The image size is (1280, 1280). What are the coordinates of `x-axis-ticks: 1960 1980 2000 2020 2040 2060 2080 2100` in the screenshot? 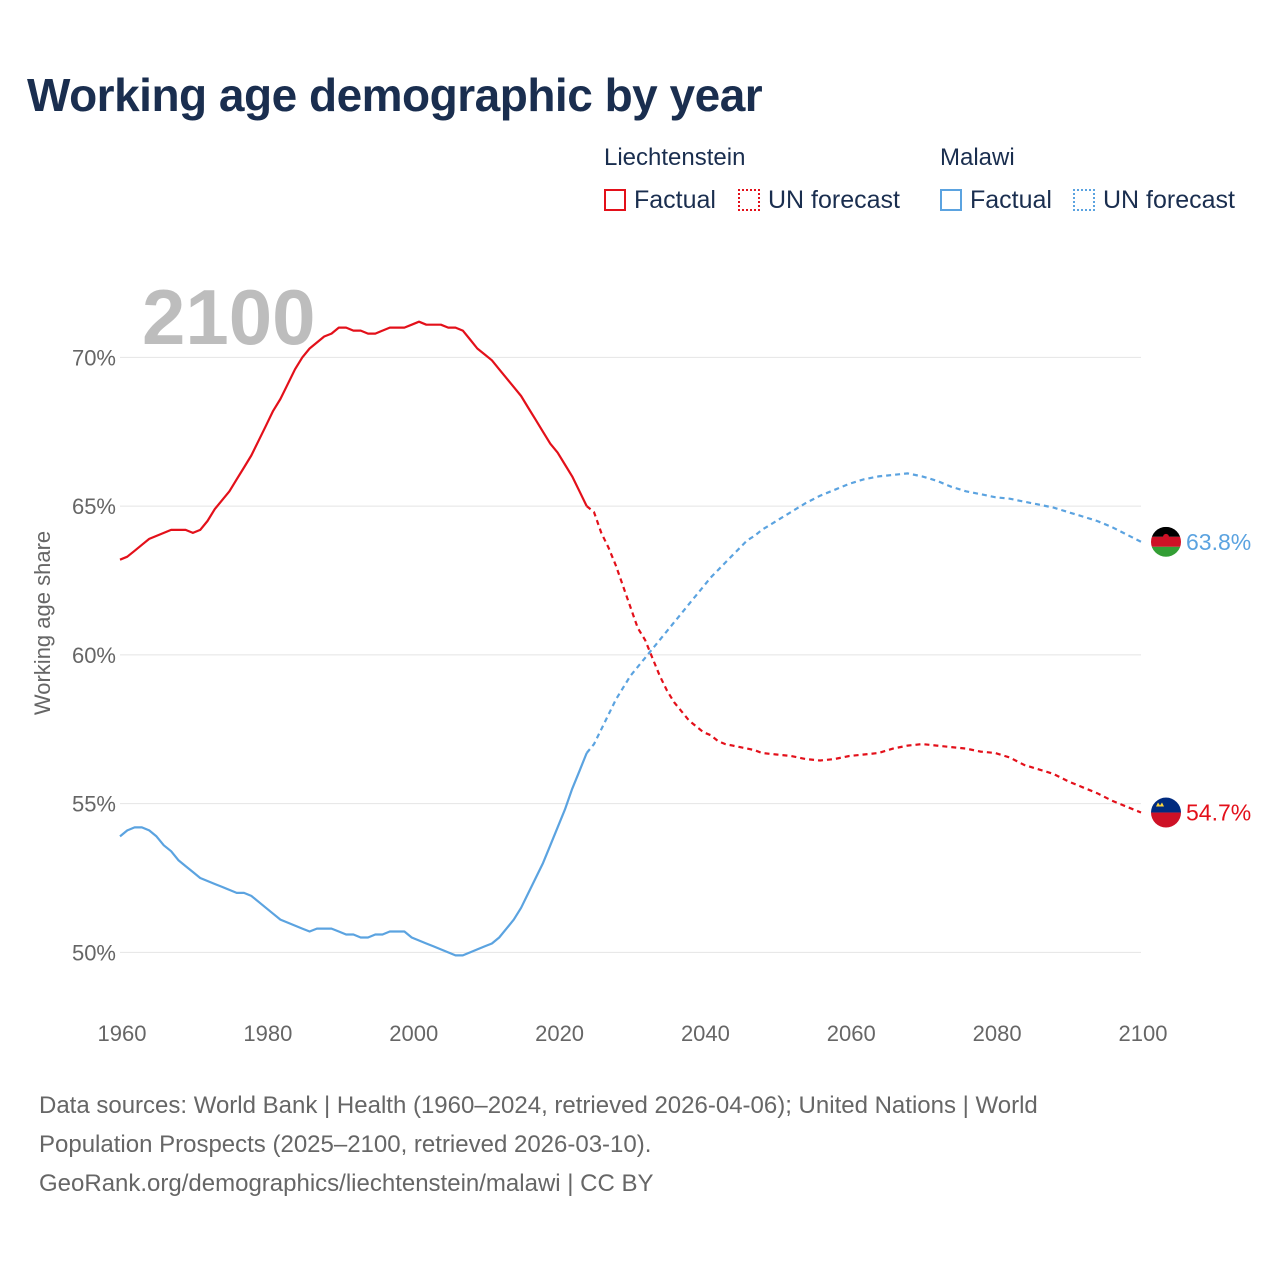 It's located at (633, 1033).